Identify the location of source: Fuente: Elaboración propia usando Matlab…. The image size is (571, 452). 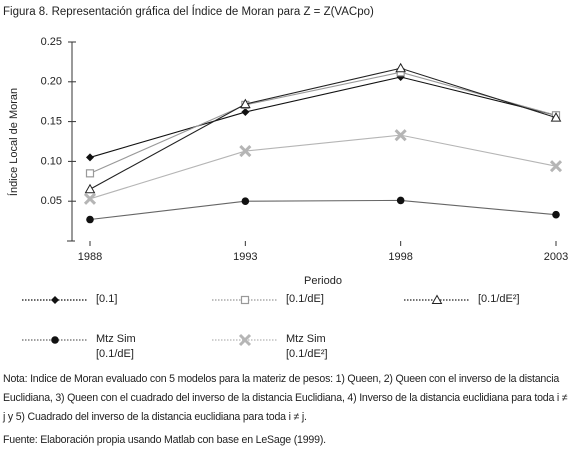
(164, 440).